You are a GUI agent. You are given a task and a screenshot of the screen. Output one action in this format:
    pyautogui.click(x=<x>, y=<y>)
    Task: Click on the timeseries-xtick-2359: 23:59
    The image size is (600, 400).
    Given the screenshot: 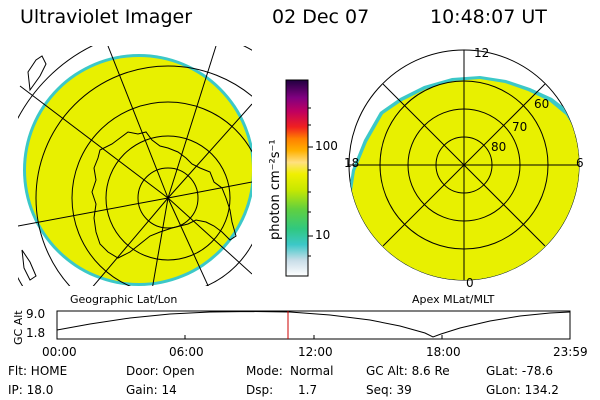 What is the action you would take?
    pyautogui.click(x=570, y=352)
    